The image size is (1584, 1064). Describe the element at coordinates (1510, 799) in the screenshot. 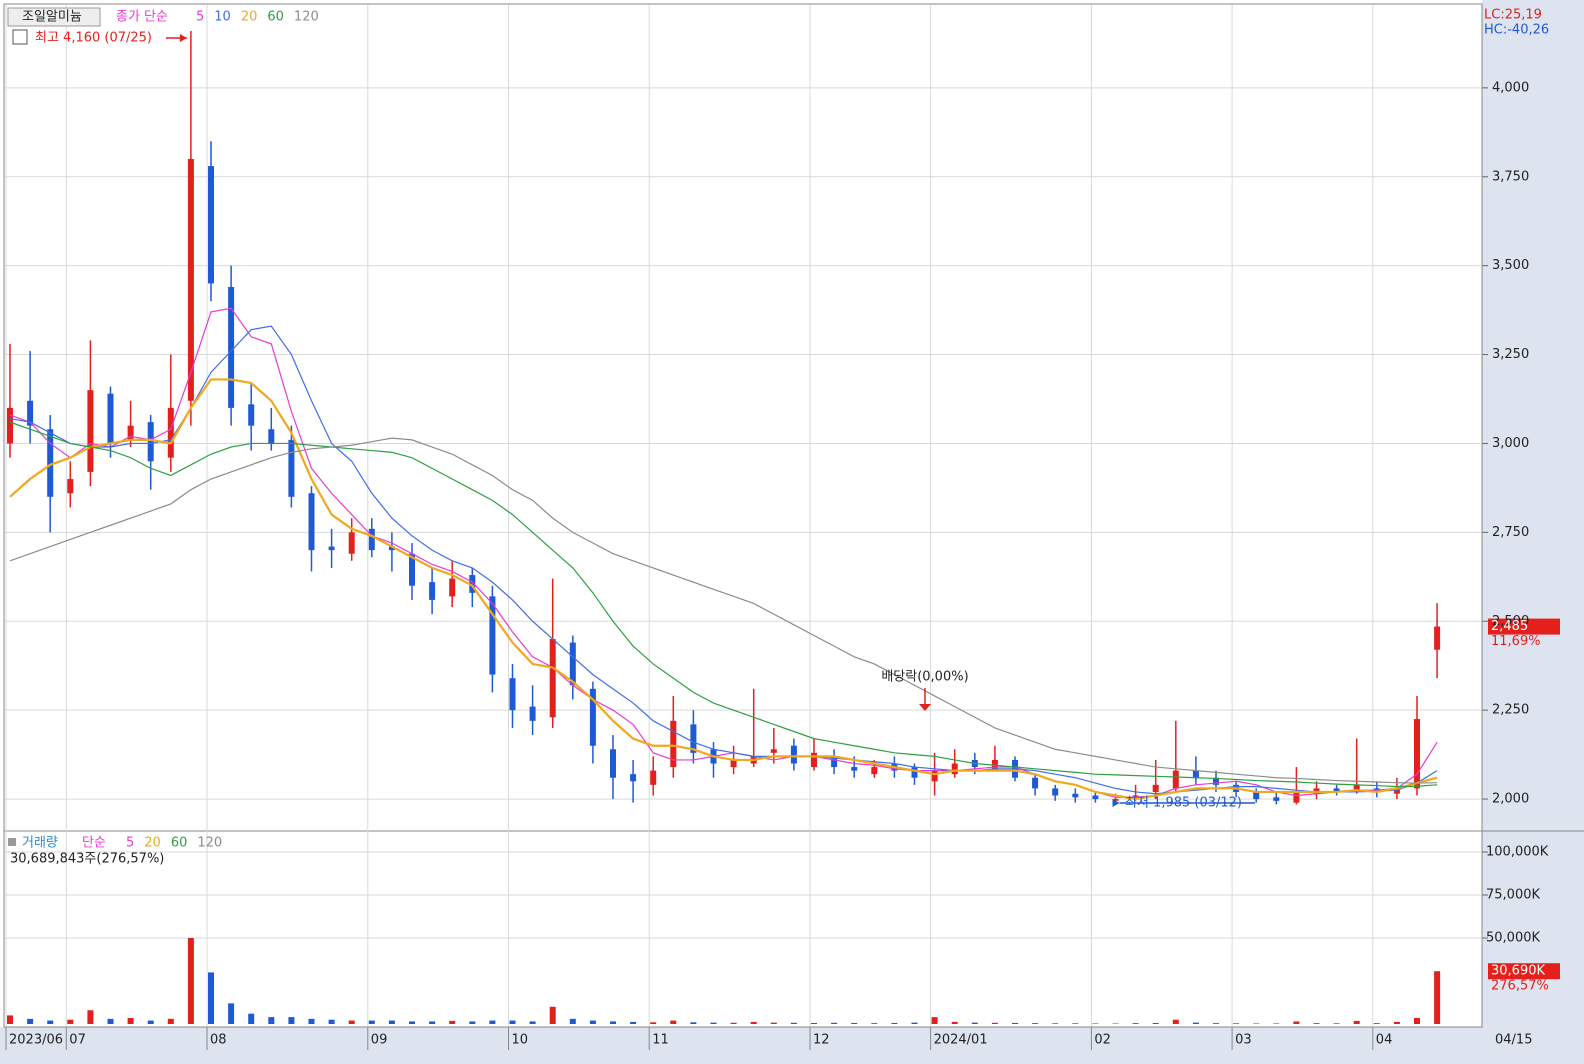

I see `y-tick-label: 2,000` at that location.